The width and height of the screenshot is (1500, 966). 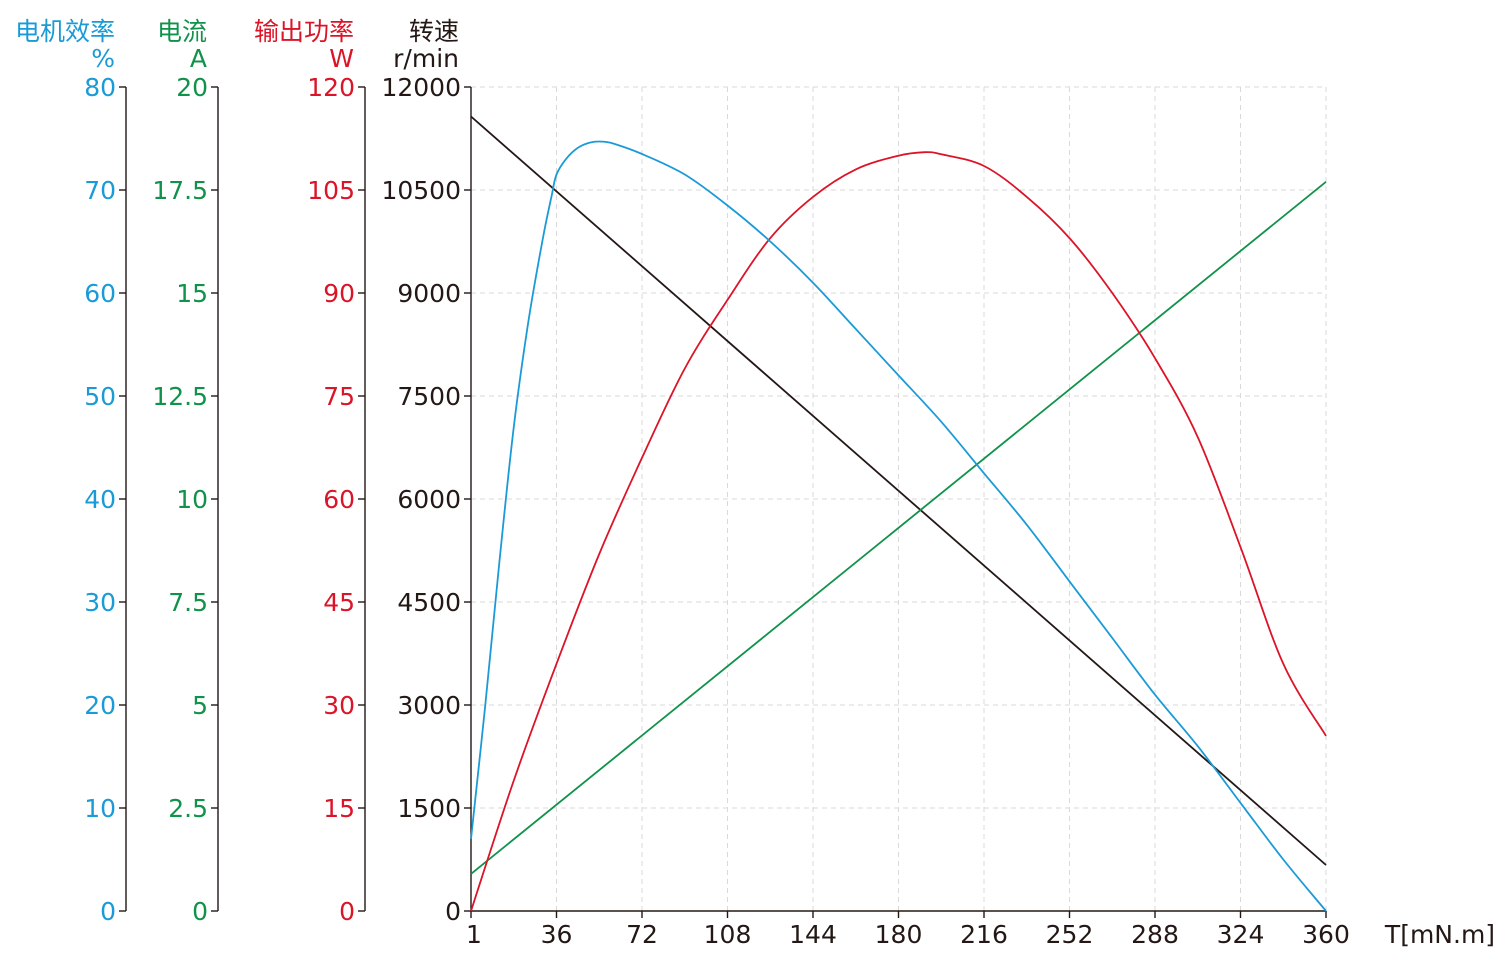 What do you see at coordinates (339, 293) in the screenshot?
I see `power-tick-label: 90` at bounding box center [339, 293].